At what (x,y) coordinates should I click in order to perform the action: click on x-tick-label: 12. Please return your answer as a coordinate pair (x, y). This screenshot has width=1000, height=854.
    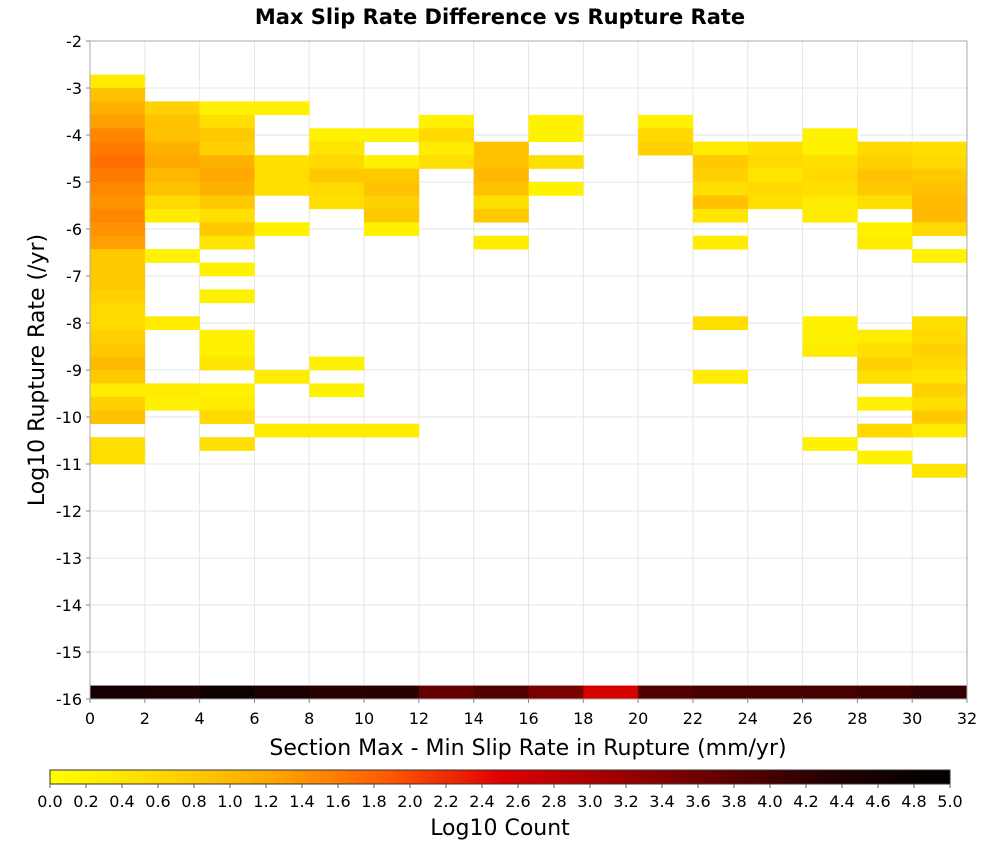
    Looking at the image, I should click on (419, 718).